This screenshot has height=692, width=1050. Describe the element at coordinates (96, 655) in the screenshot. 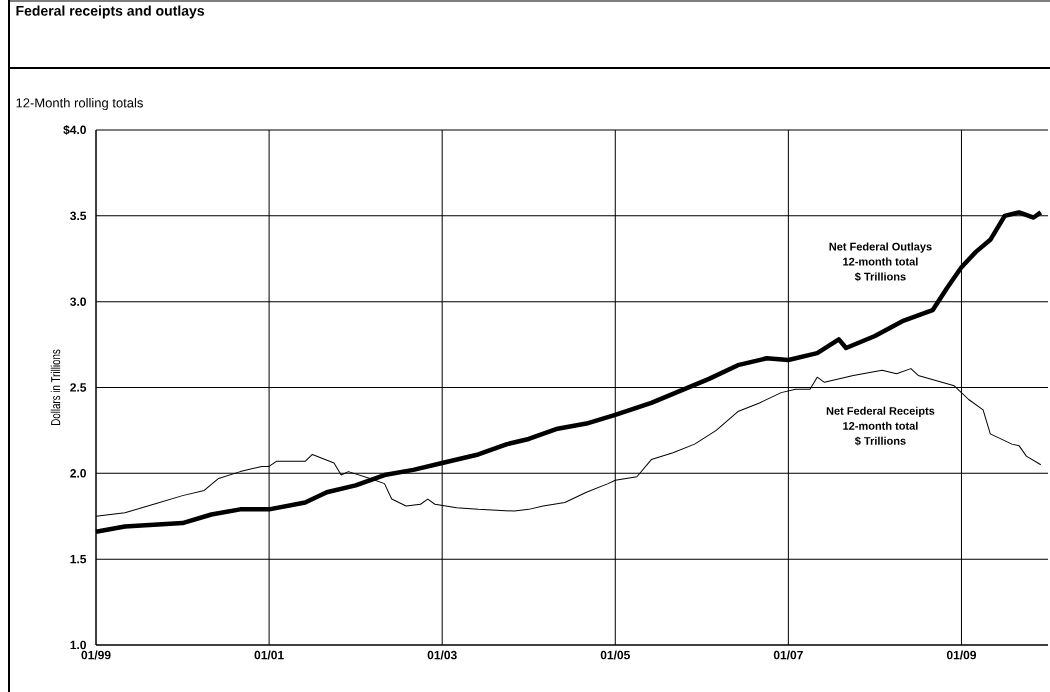

I see `x-tick-label: 01/99` at that location.